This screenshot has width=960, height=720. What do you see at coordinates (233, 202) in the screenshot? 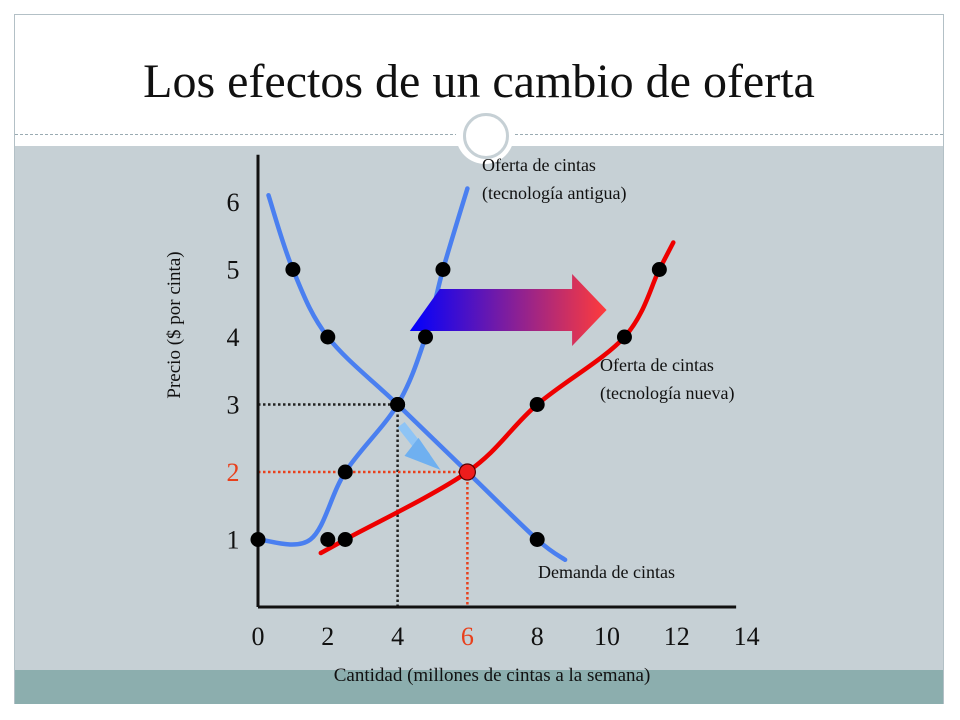
I see `y-tick-label: 6` at bounding box center [233, 202].